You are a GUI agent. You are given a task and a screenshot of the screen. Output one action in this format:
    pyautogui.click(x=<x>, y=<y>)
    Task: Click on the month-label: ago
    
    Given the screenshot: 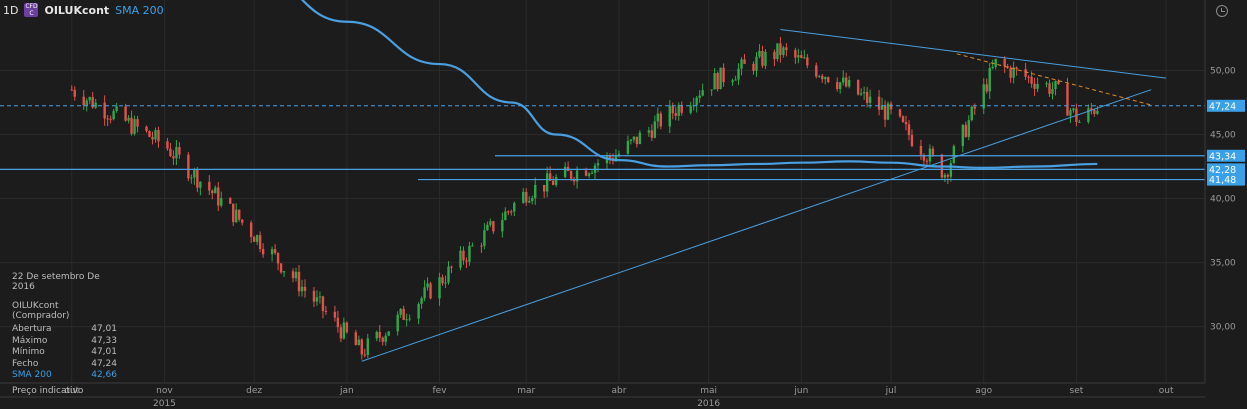 What is the action you would take?
    pyautogui.click(x=983, y=391)
    